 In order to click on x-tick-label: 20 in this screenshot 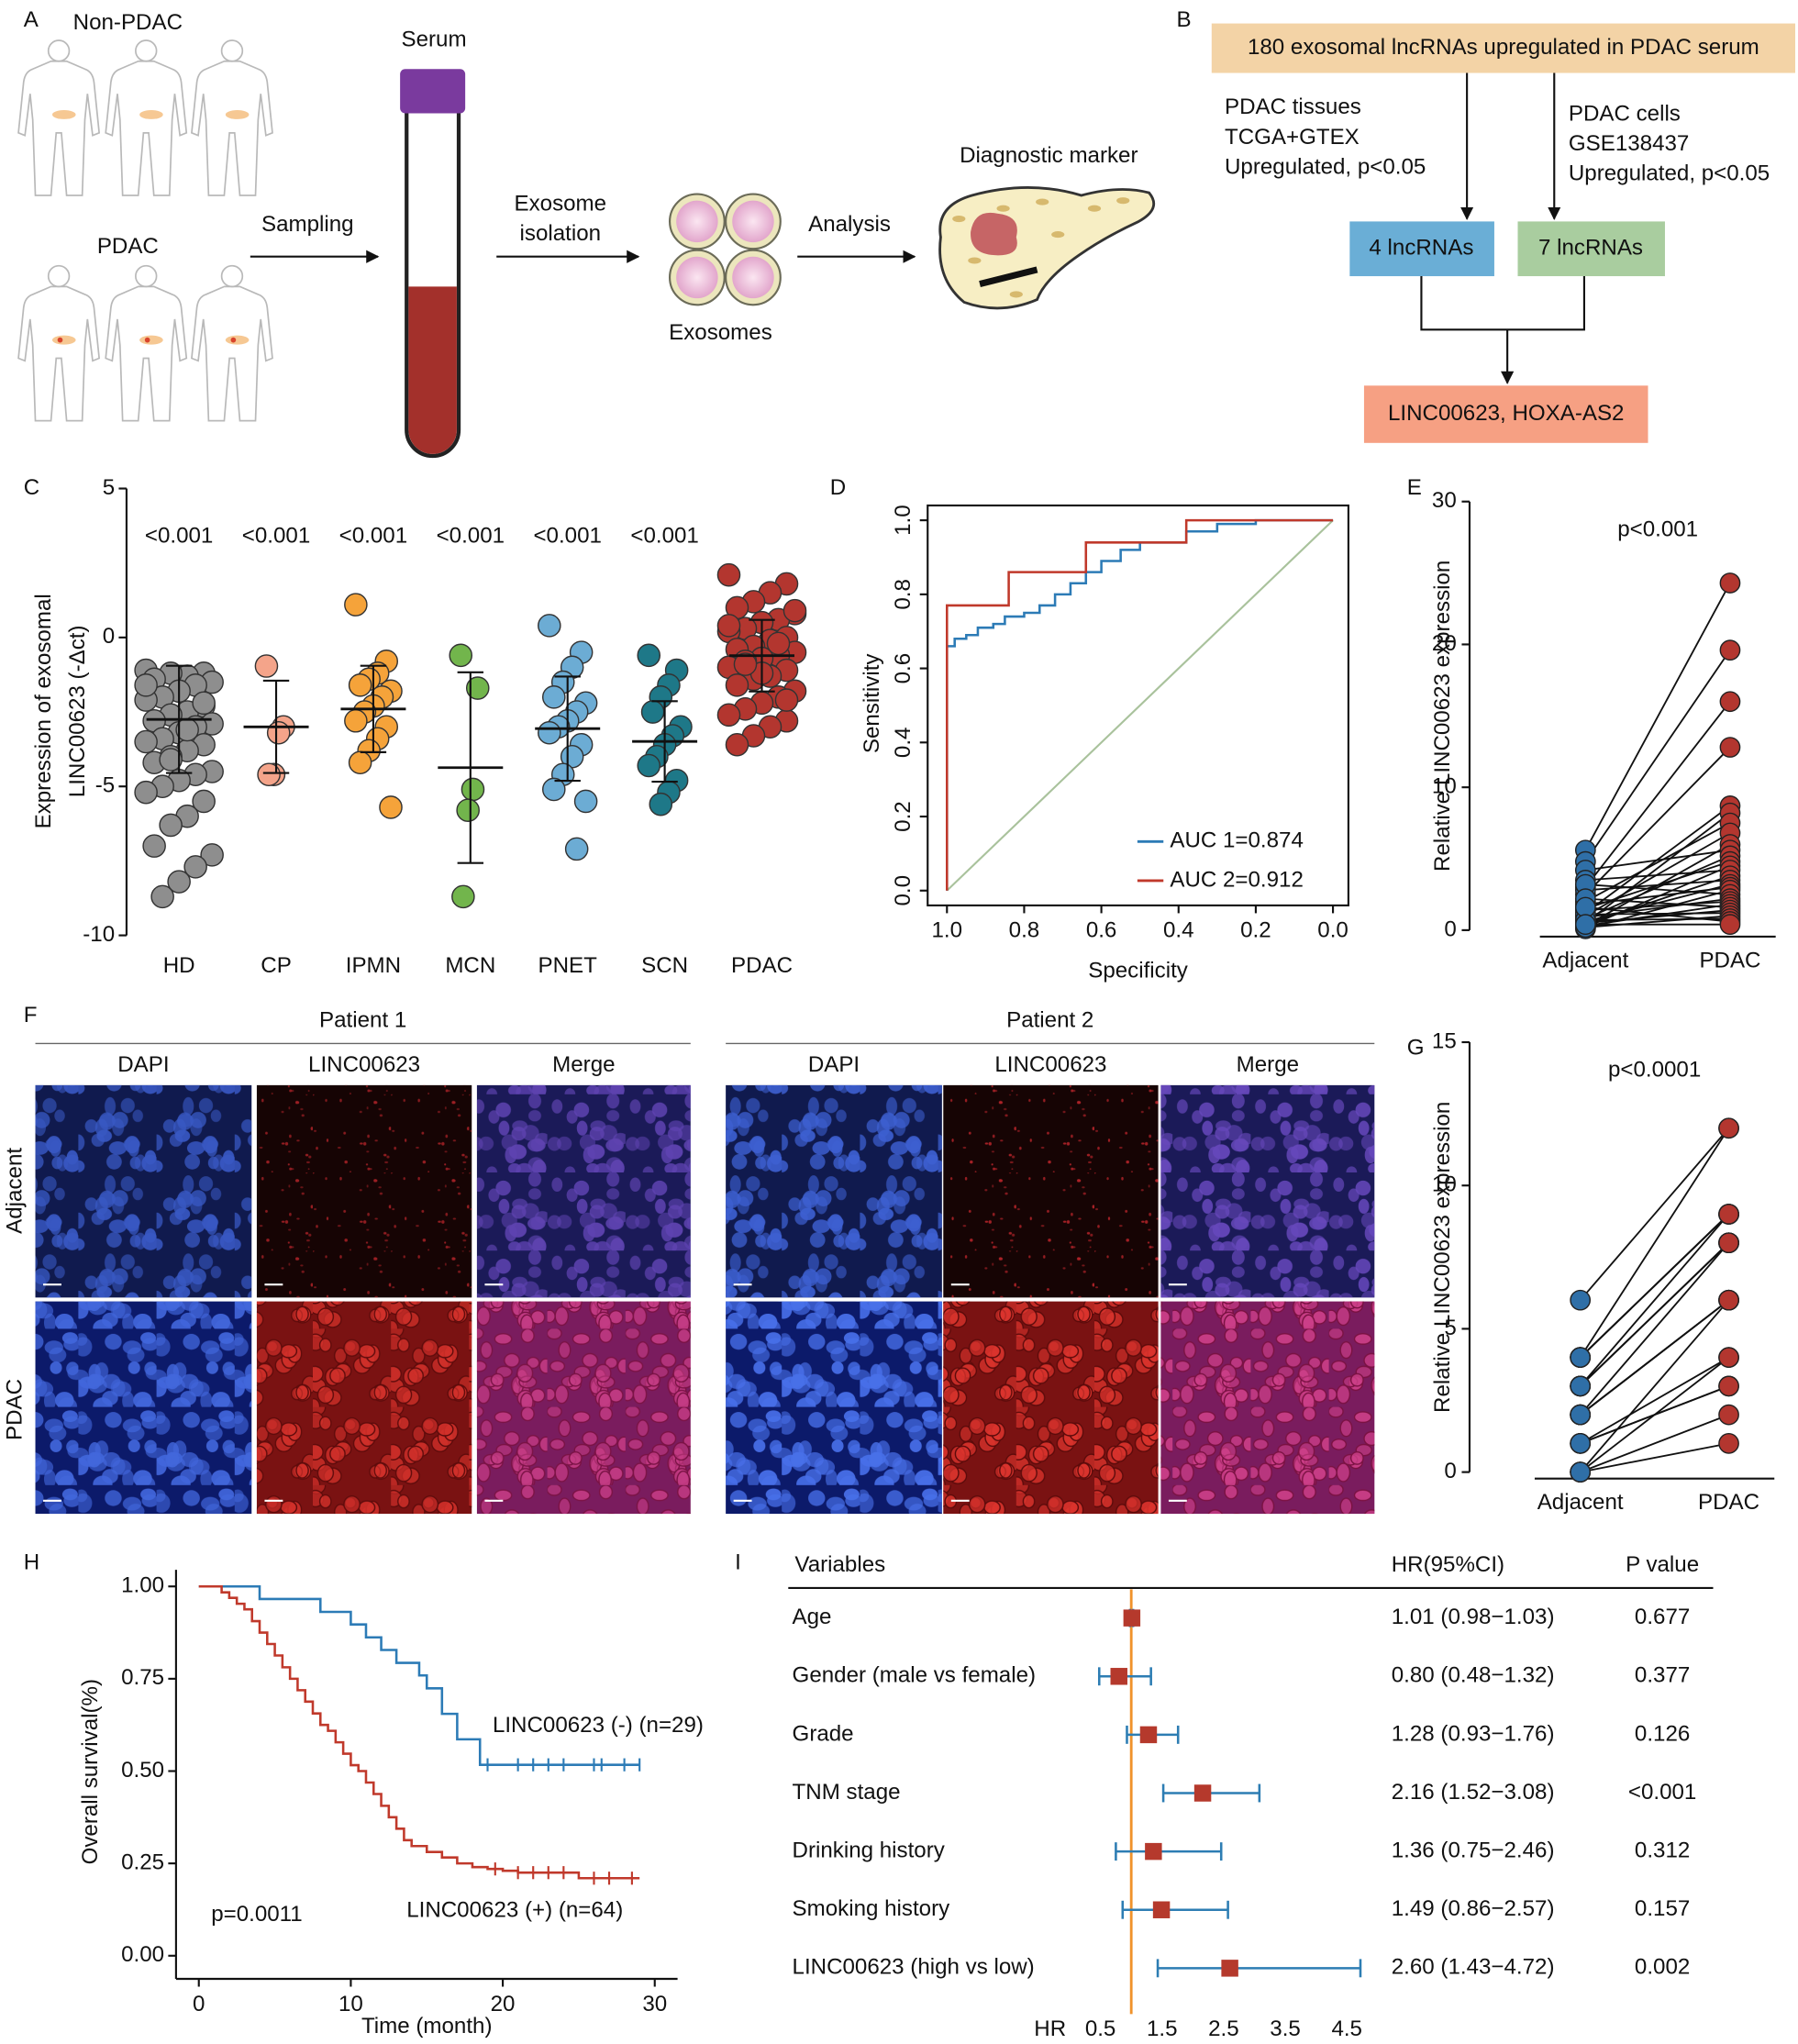, I will do `click(503, 2004)`.